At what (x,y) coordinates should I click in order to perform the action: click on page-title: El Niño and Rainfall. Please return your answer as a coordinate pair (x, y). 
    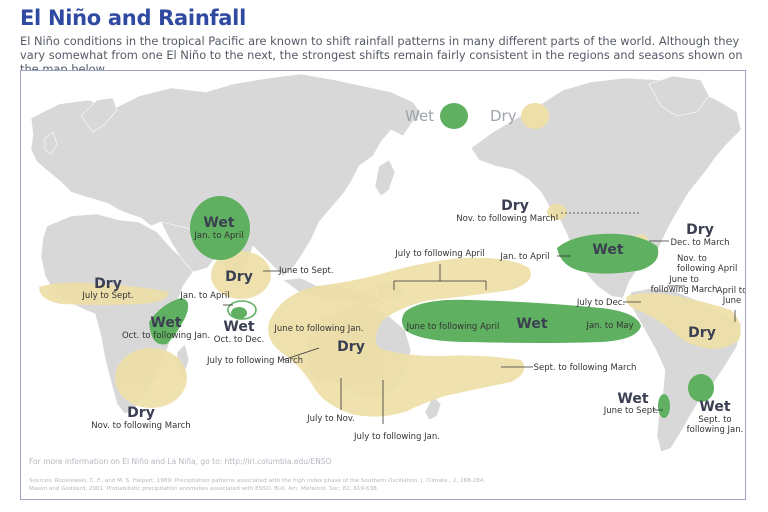
    Looking at the image, I should click on (133, 18).